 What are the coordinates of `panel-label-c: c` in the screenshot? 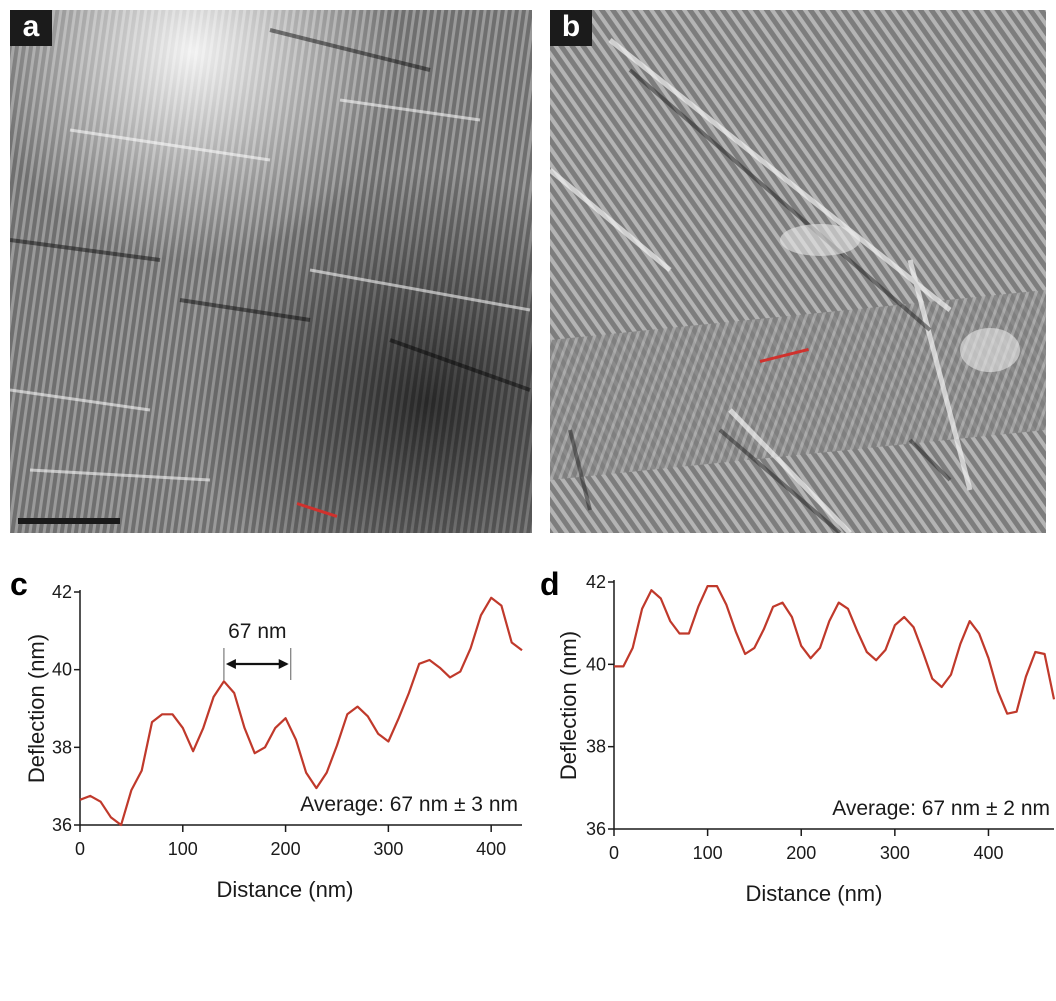 It's located at (19, 584).